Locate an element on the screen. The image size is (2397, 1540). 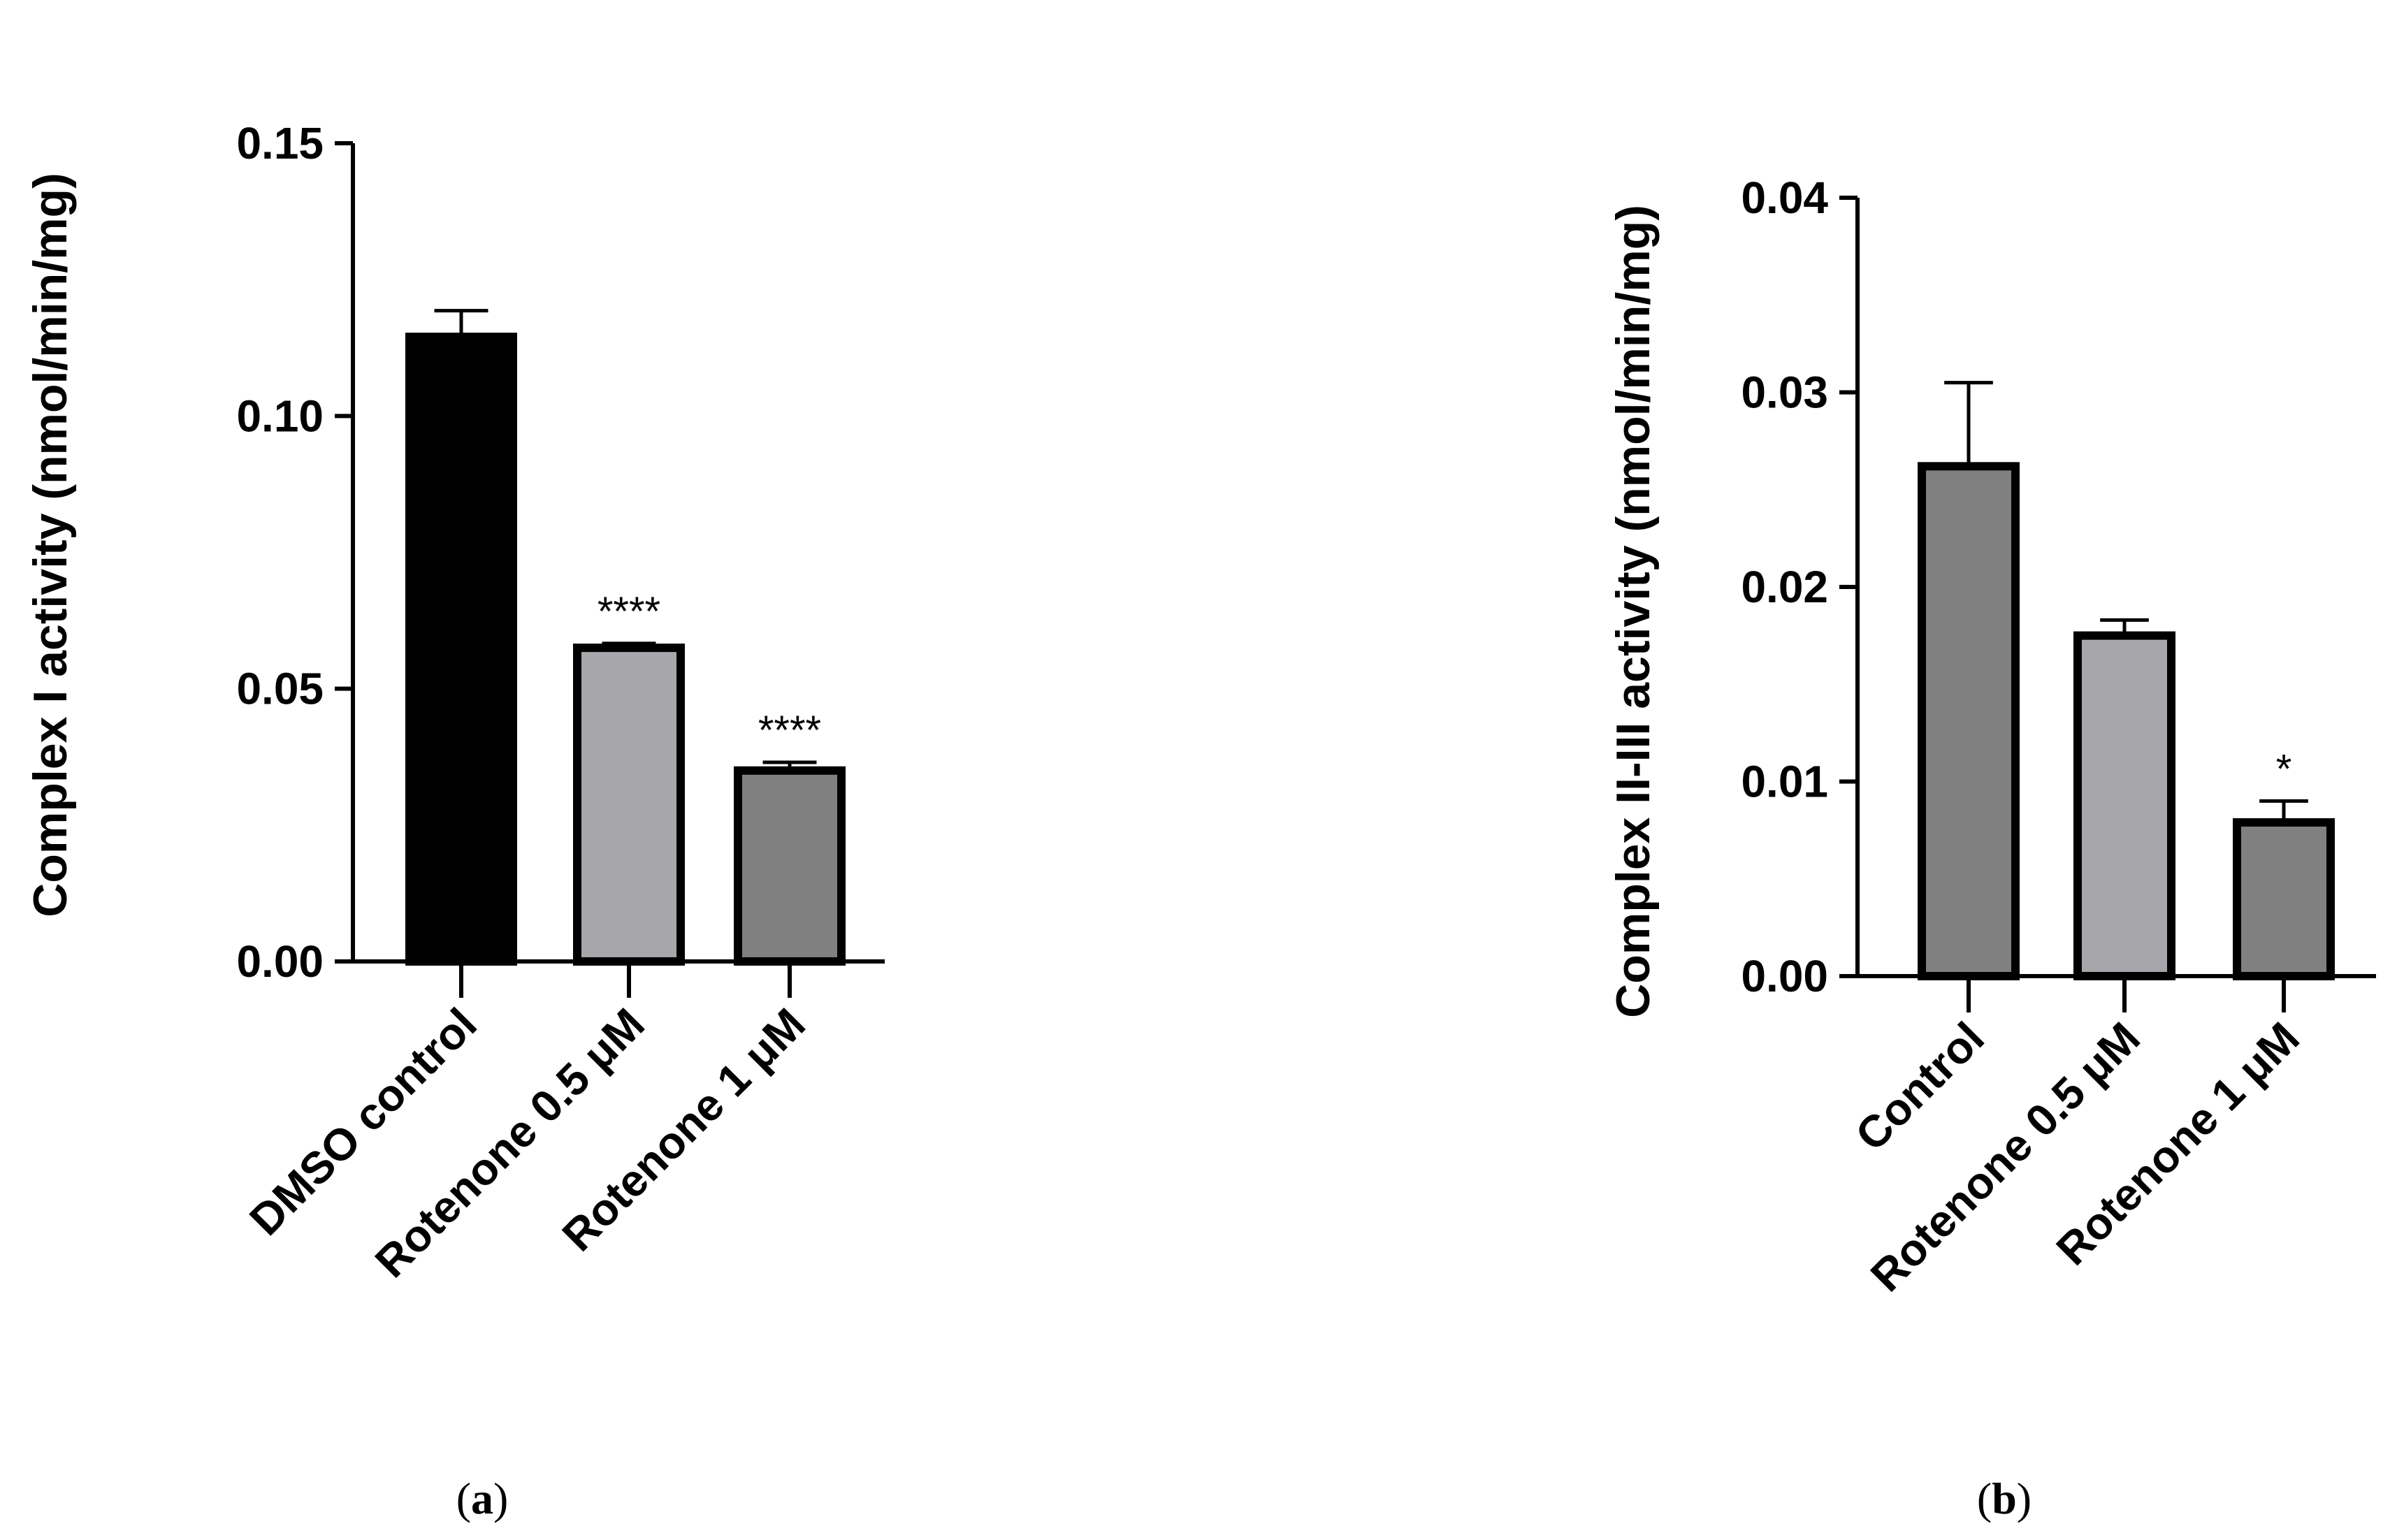
category-label-b-2: Rotenone 0.5 μM is located at coordinates (2006, 1156).